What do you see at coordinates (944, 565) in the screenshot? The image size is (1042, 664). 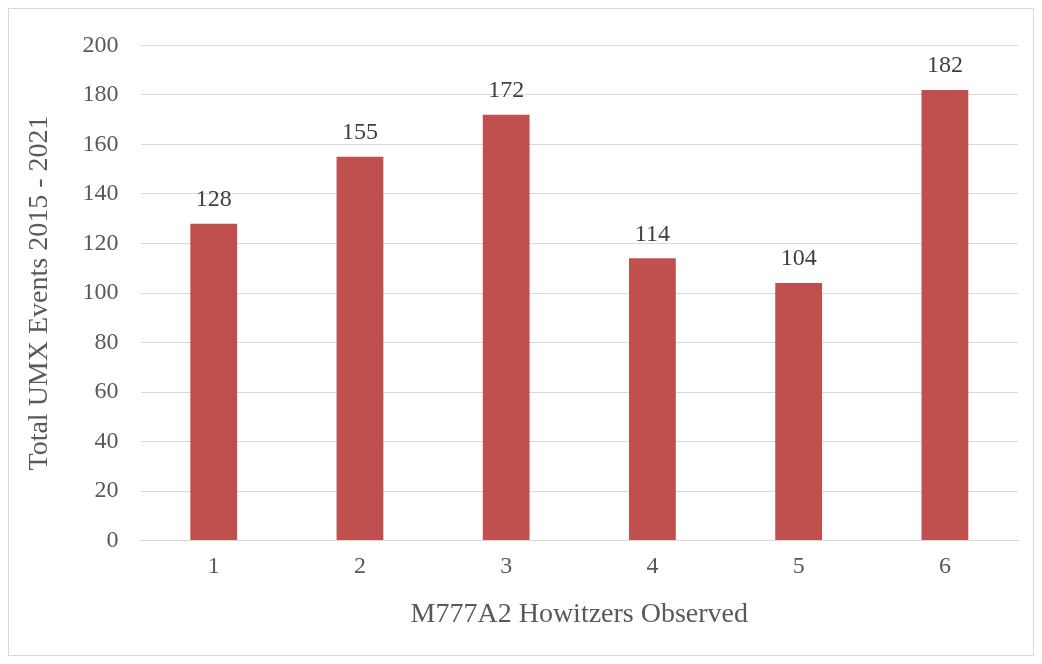 I see `x-tick-label: 6` at bounding box center [944, 565].